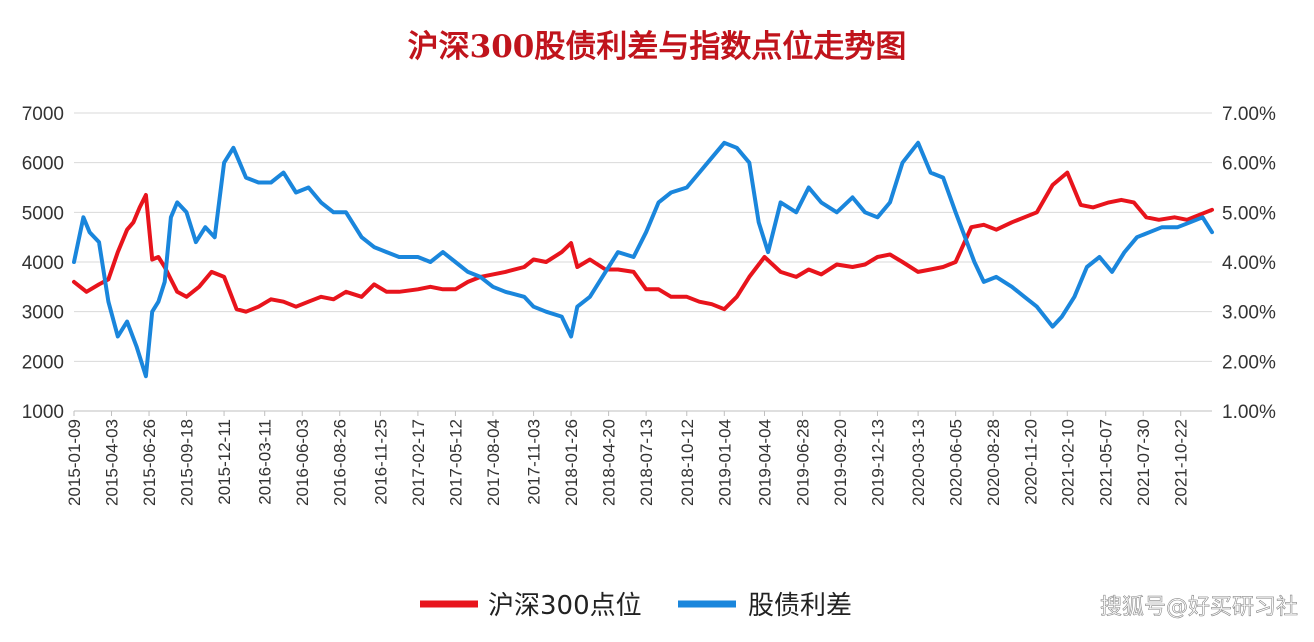  I want to click on y-left-tick-label: 6000, so click(43, 164).